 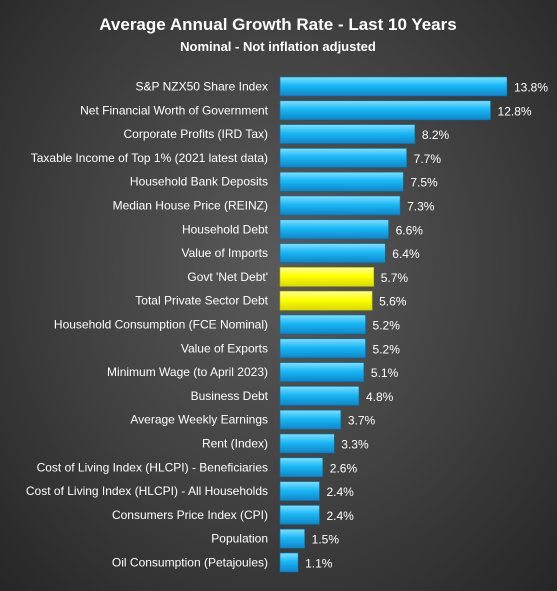 I want to click on category-label: Consumers Price Index (CPI), so click(x=190, y=515).